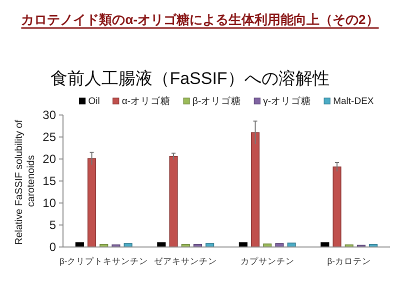 The image size is (400, 300). Describe the element at coordinates (49, 159) in the screenshot. I see `y-tick-label: 20` at that location.